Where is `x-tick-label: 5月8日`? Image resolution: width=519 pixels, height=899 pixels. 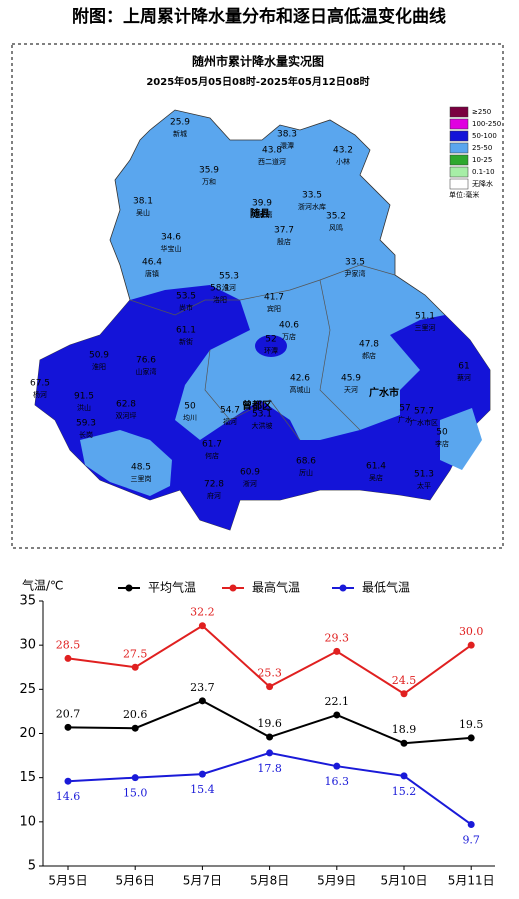
x-tick-label: 5月8日 is located at coordinates (269, 881).